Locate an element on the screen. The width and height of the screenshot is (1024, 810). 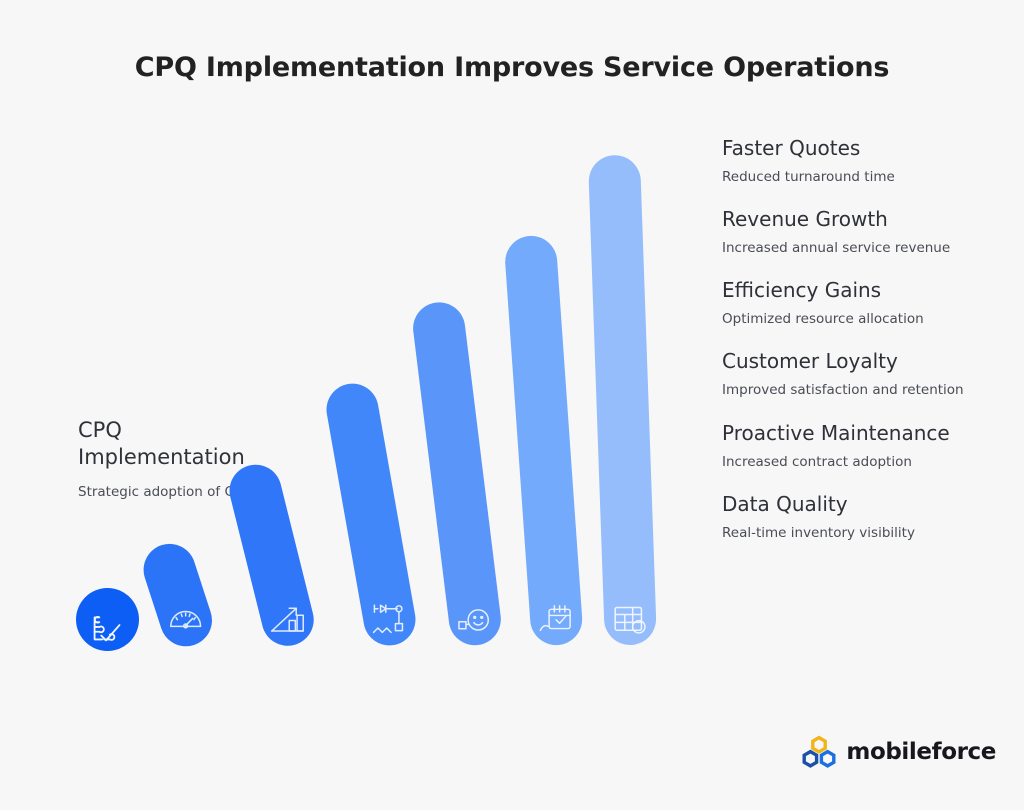
robot-arm-icon is located at coordinates (388, 619).